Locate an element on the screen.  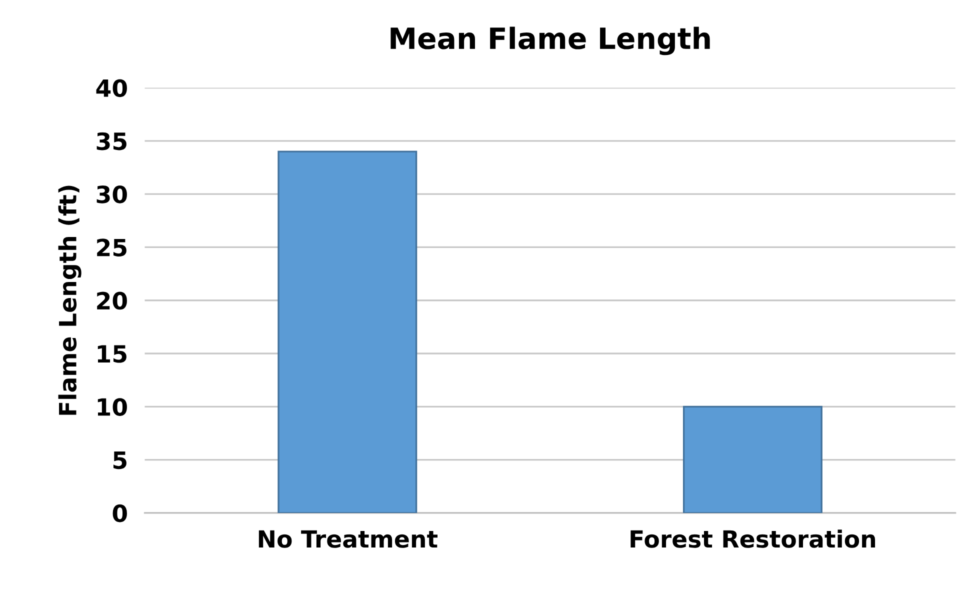
y-tick-label: 25 is located at coordinates (111, 247).